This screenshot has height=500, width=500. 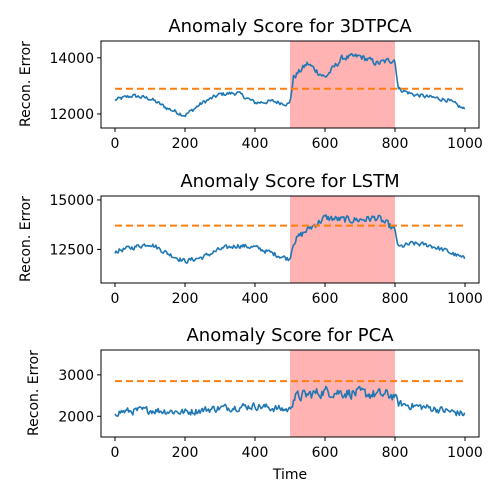 I want to click on y-ticks: 12000 14000, so click(x=75, y=87).